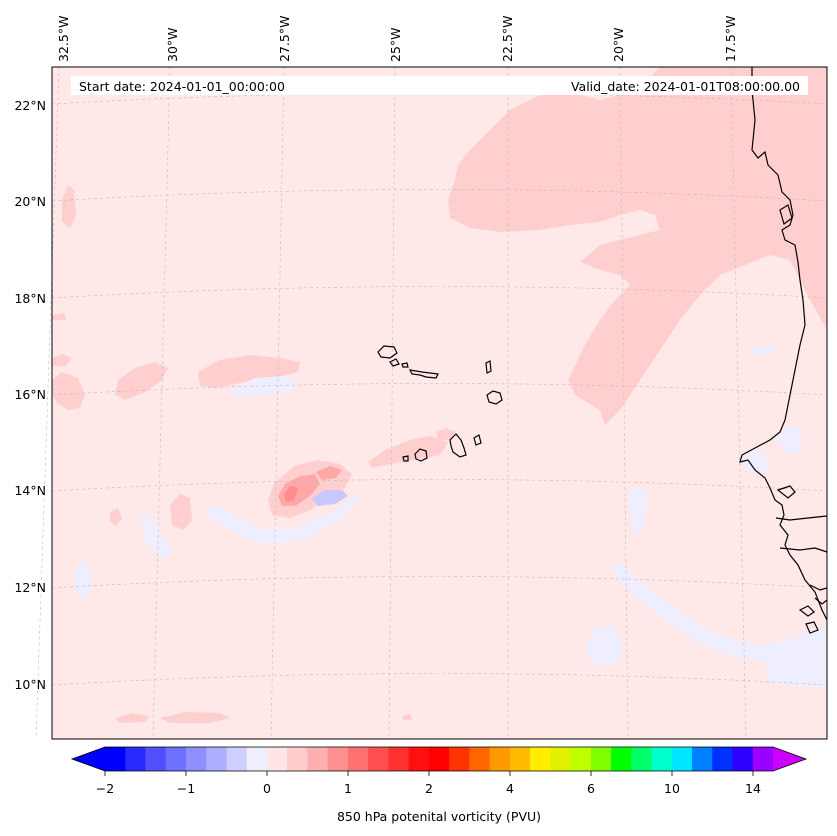 The image size is (837, 836). Describe the element at coordinates (395, 44) in the screenshot. I see `lon-label: 25°W` at that location.